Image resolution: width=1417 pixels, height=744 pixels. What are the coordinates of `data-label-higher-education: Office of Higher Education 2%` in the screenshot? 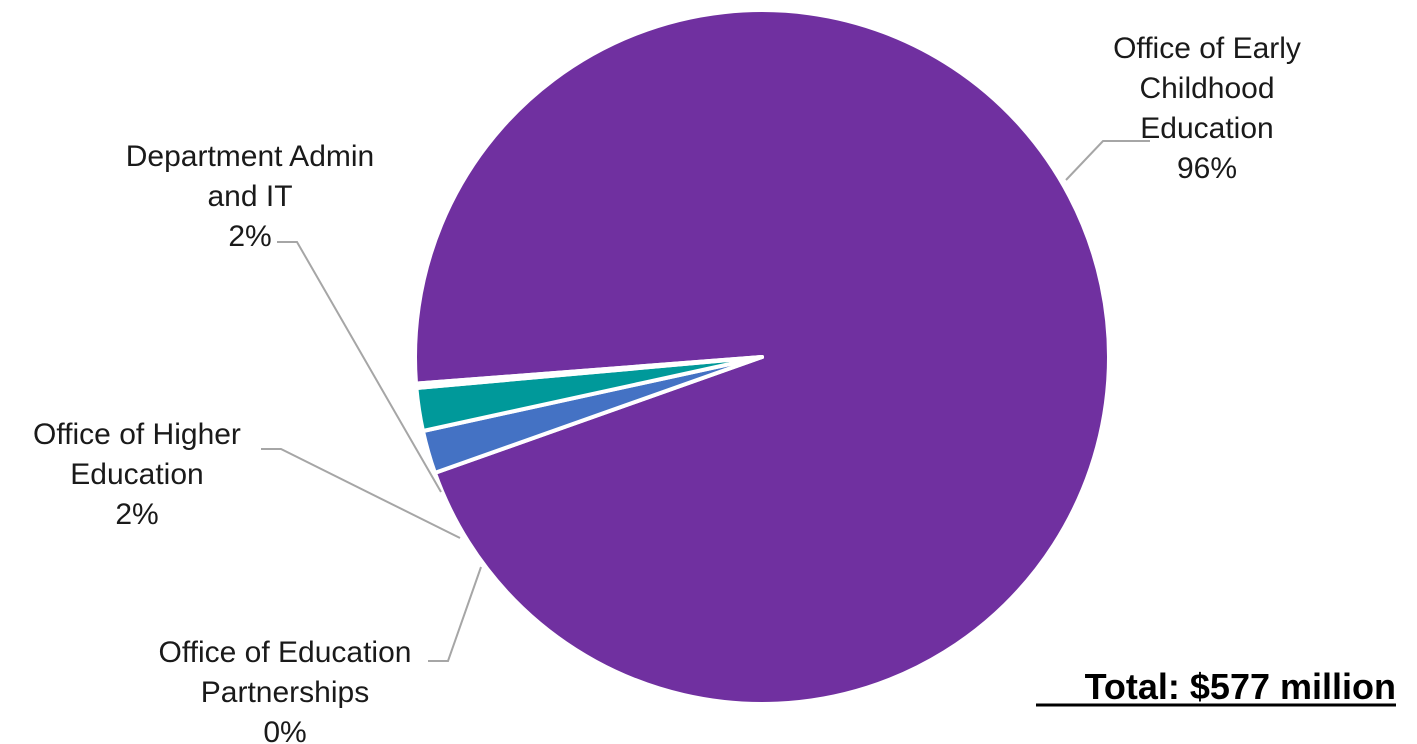 It's located at (137, 474).